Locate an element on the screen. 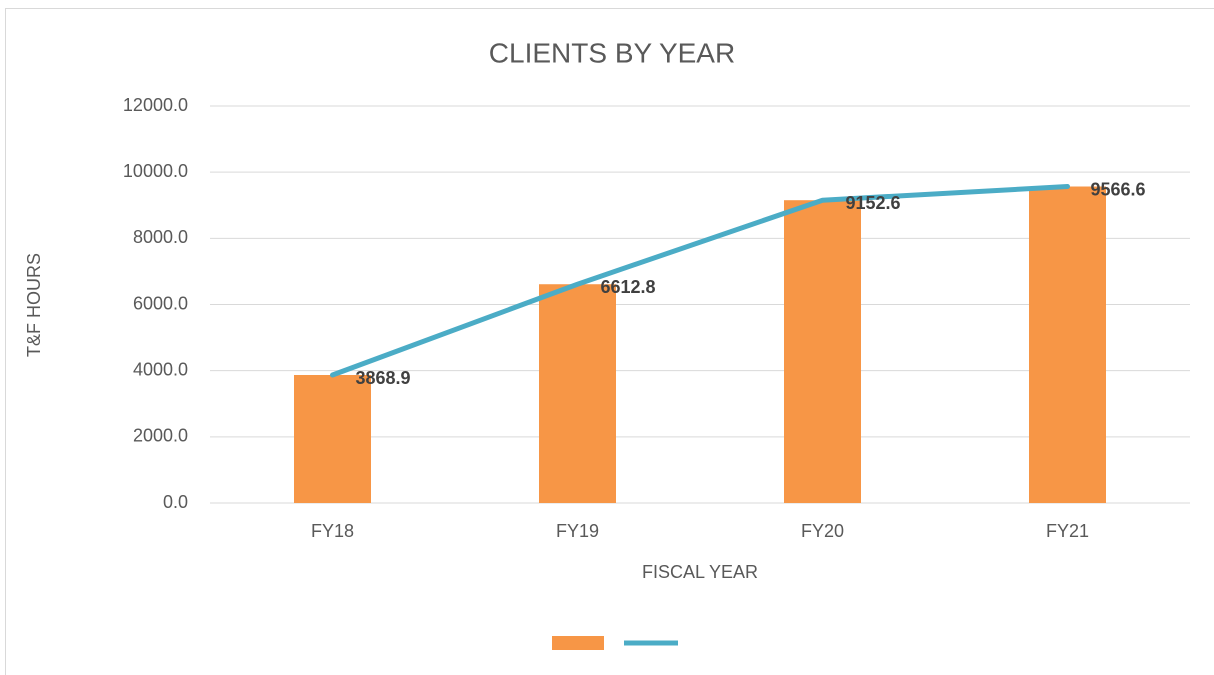 This screenshot has height=675, width=1214. data-label: 9566.6 is located at coordinates (1118, 189).